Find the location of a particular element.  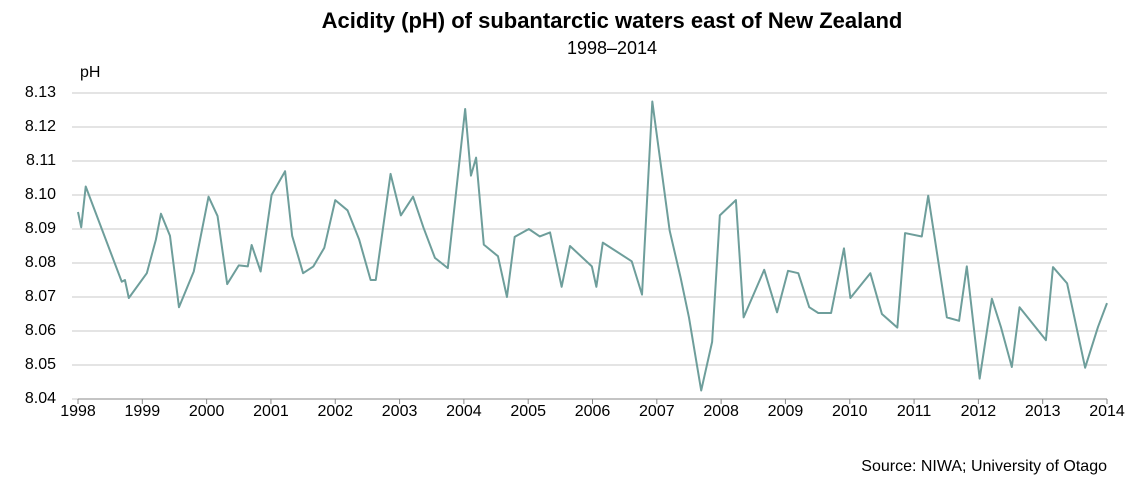

y-axis-label: pH is located at coordinates (90, 72).